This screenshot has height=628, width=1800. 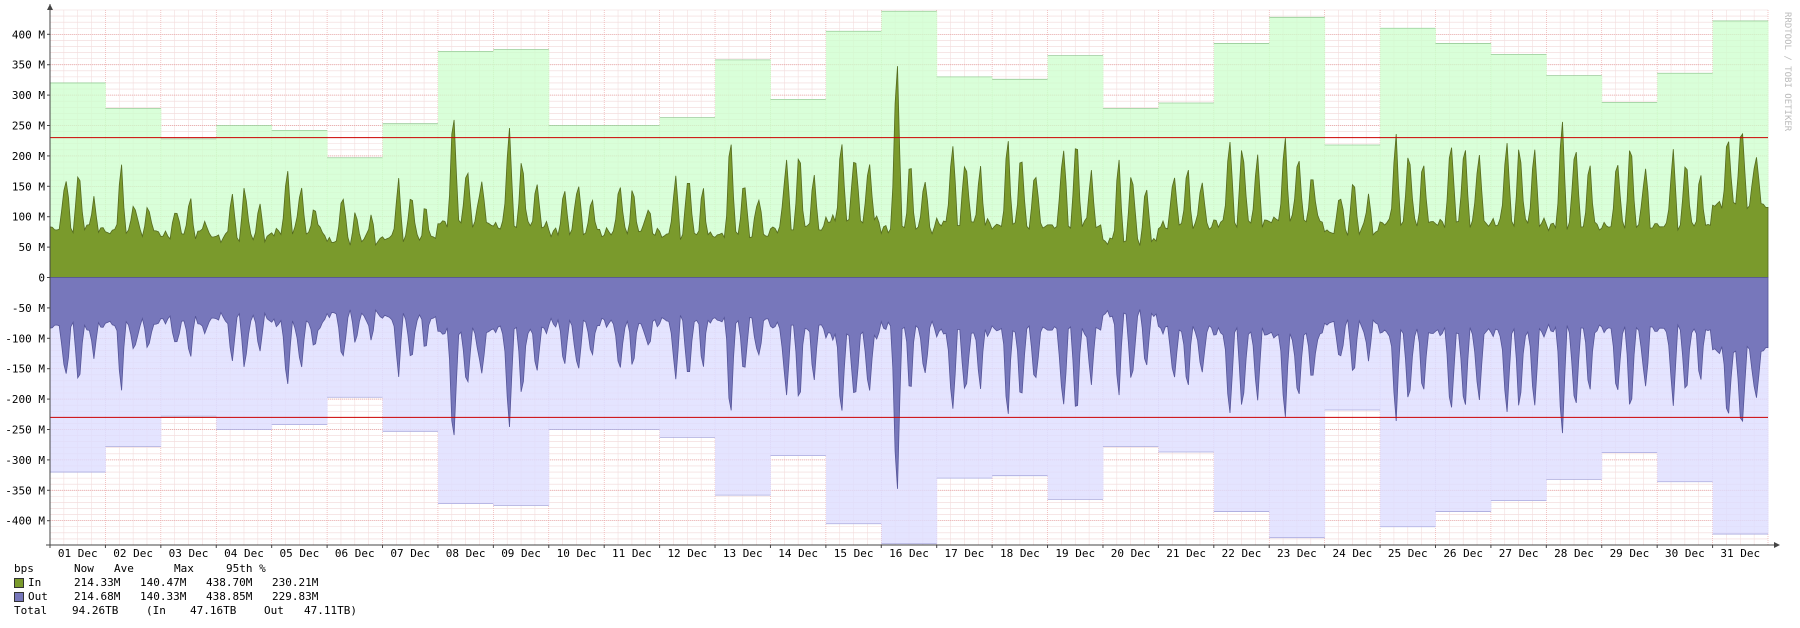 What do you see at coordinates (163, 582) in the screenshot?
I see `legend-ave-in: 140.47M` at bounding box center [163, 582].